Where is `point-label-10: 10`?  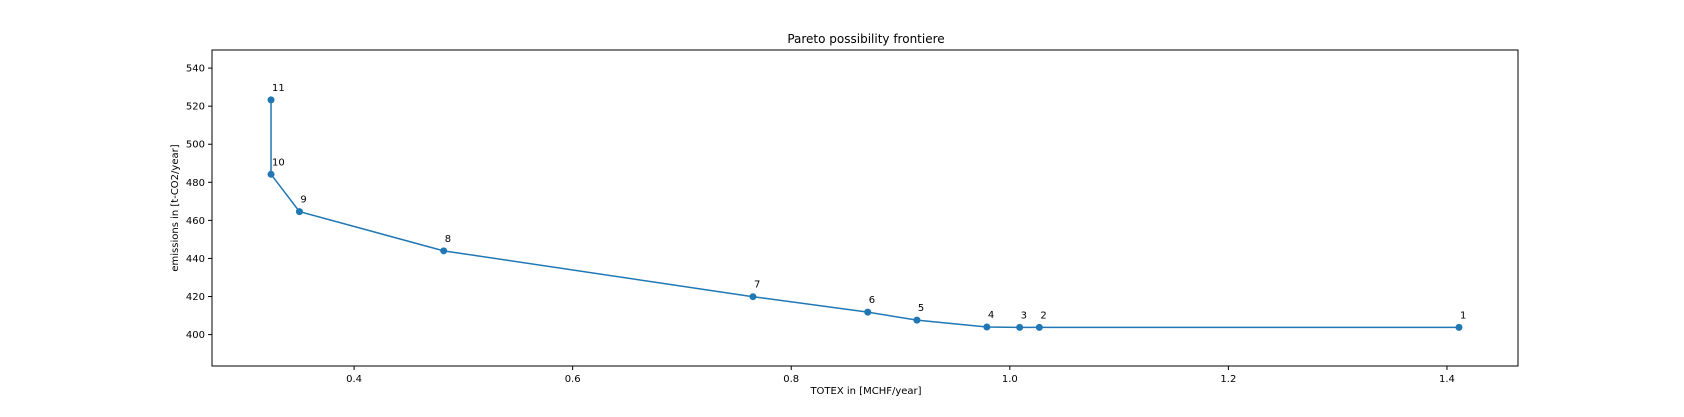
point-label-10: 10 is located at coordinates (278, 162).